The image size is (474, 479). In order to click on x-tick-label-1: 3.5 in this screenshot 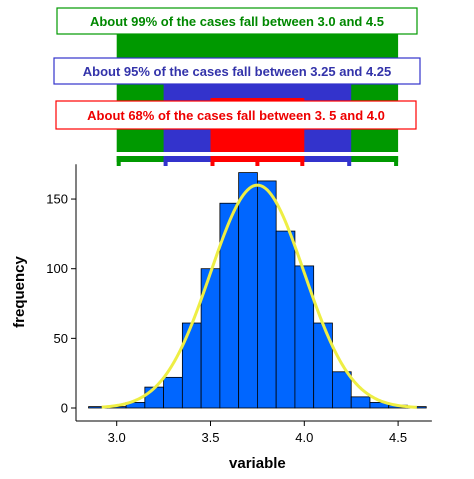, I will do `click(210, 437)`.